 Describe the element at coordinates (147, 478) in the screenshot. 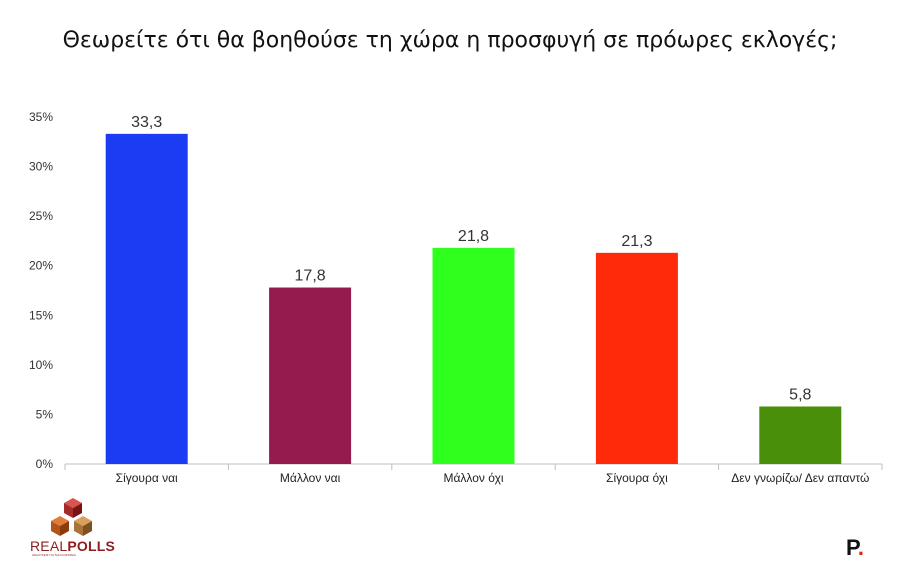

I see `x-category-label: Σίγουρα ναι` at that location.